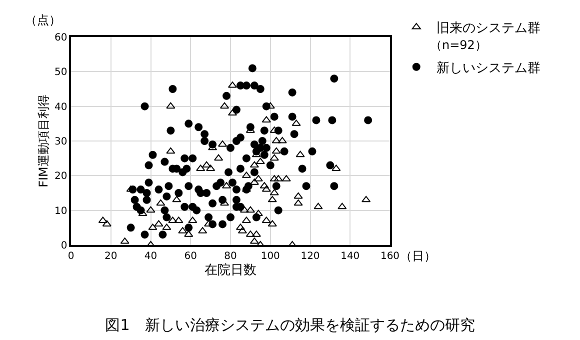 The width and height of the screenshot is (580, 340). I want to click on x-tick-label: 60, so click(190, 256).